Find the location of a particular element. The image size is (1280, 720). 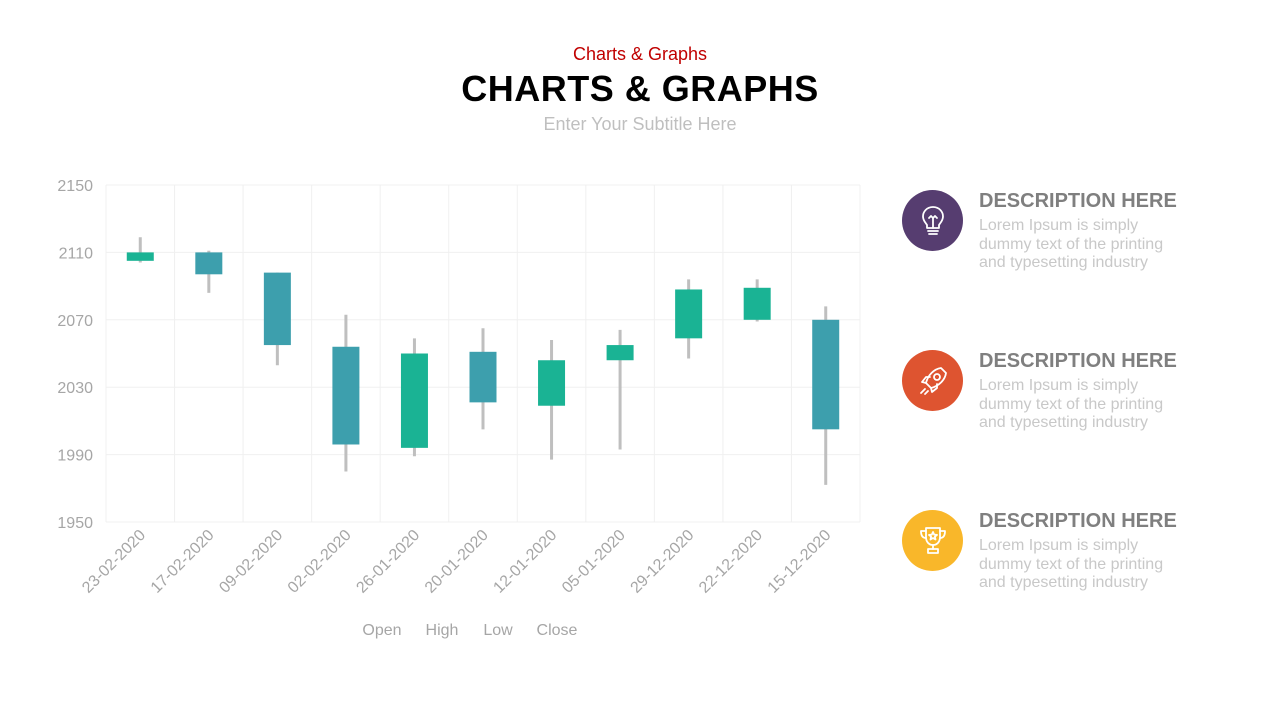

legend-item: High is located at coordinates (442, 630).